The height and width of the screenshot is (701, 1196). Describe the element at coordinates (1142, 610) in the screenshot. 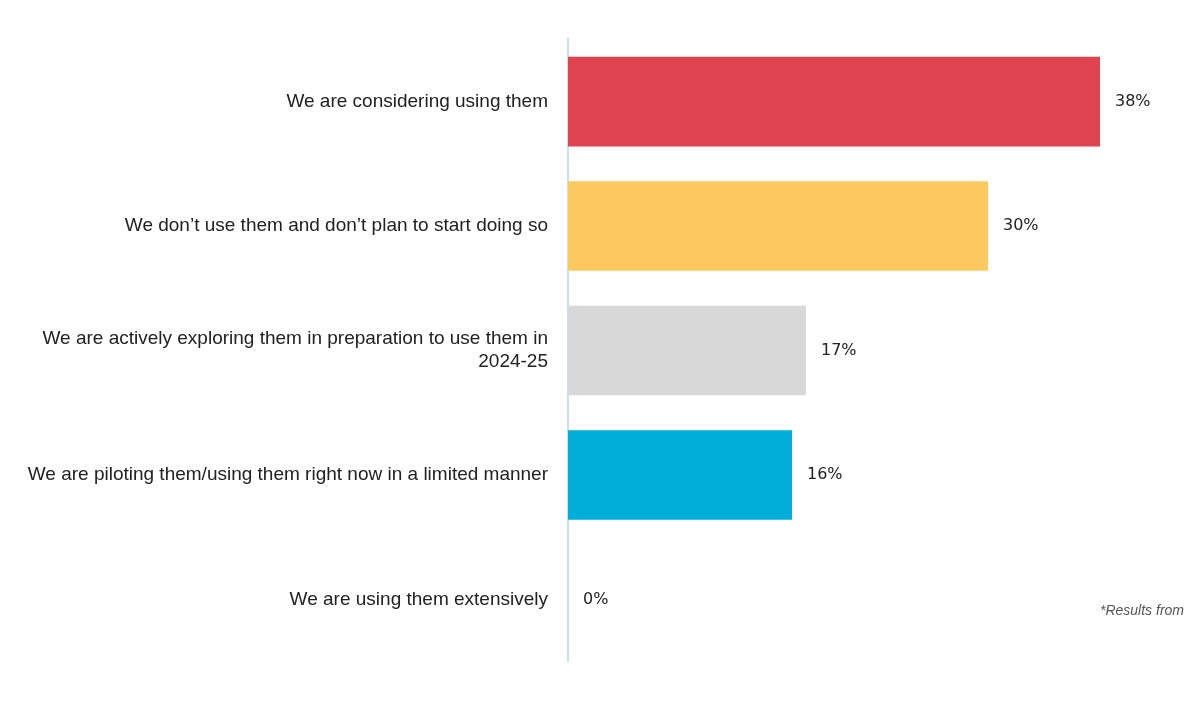

I see `annotation: *Results from` at that location.